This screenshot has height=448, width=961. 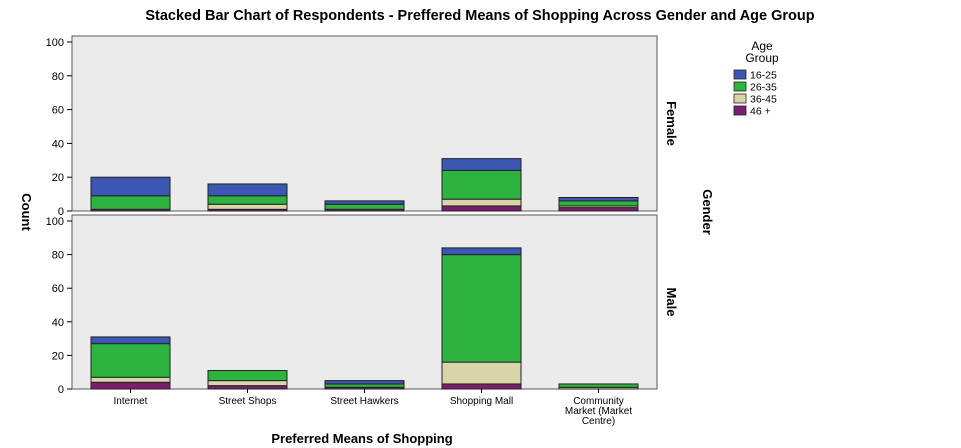 What do you see at coordinates (131, 401) in the screenshot?
I see `x-tick-label: Internet` at bounding box center [131, 401].